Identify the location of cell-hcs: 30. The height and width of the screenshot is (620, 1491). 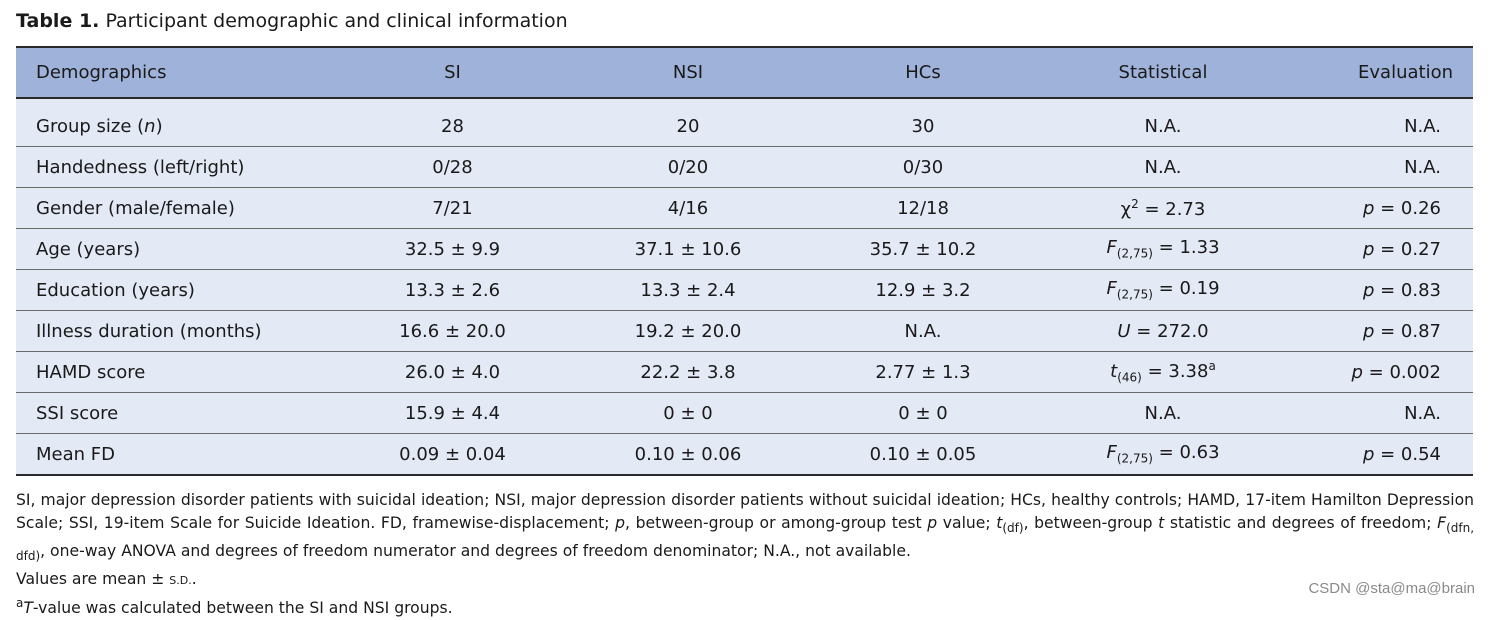
(923, 126).